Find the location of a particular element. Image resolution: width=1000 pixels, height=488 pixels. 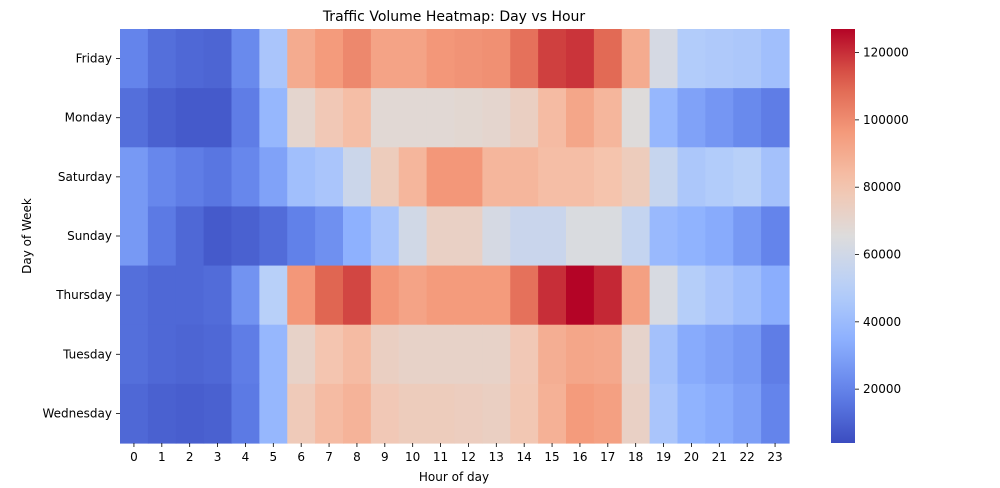

chart-title: Traffic Volume Heatmap: Day vs Hour is located at coordinates (454, 17).